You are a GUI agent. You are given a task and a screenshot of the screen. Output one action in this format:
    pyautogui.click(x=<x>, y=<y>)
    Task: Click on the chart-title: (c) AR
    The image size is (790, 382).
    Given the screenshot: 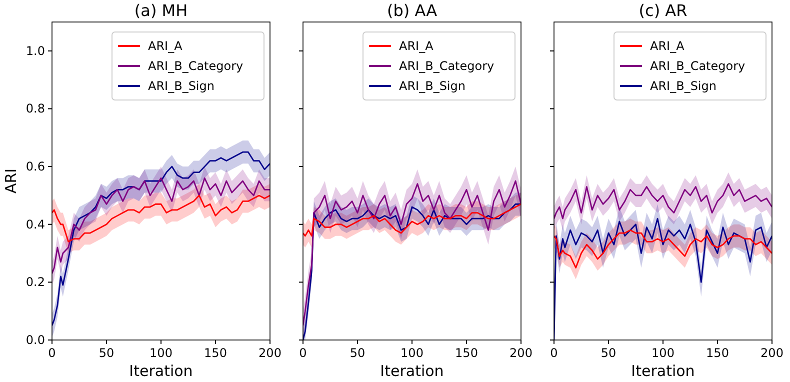 What is the action you would take?
    pyautogui.click(x=663, y=10)
    